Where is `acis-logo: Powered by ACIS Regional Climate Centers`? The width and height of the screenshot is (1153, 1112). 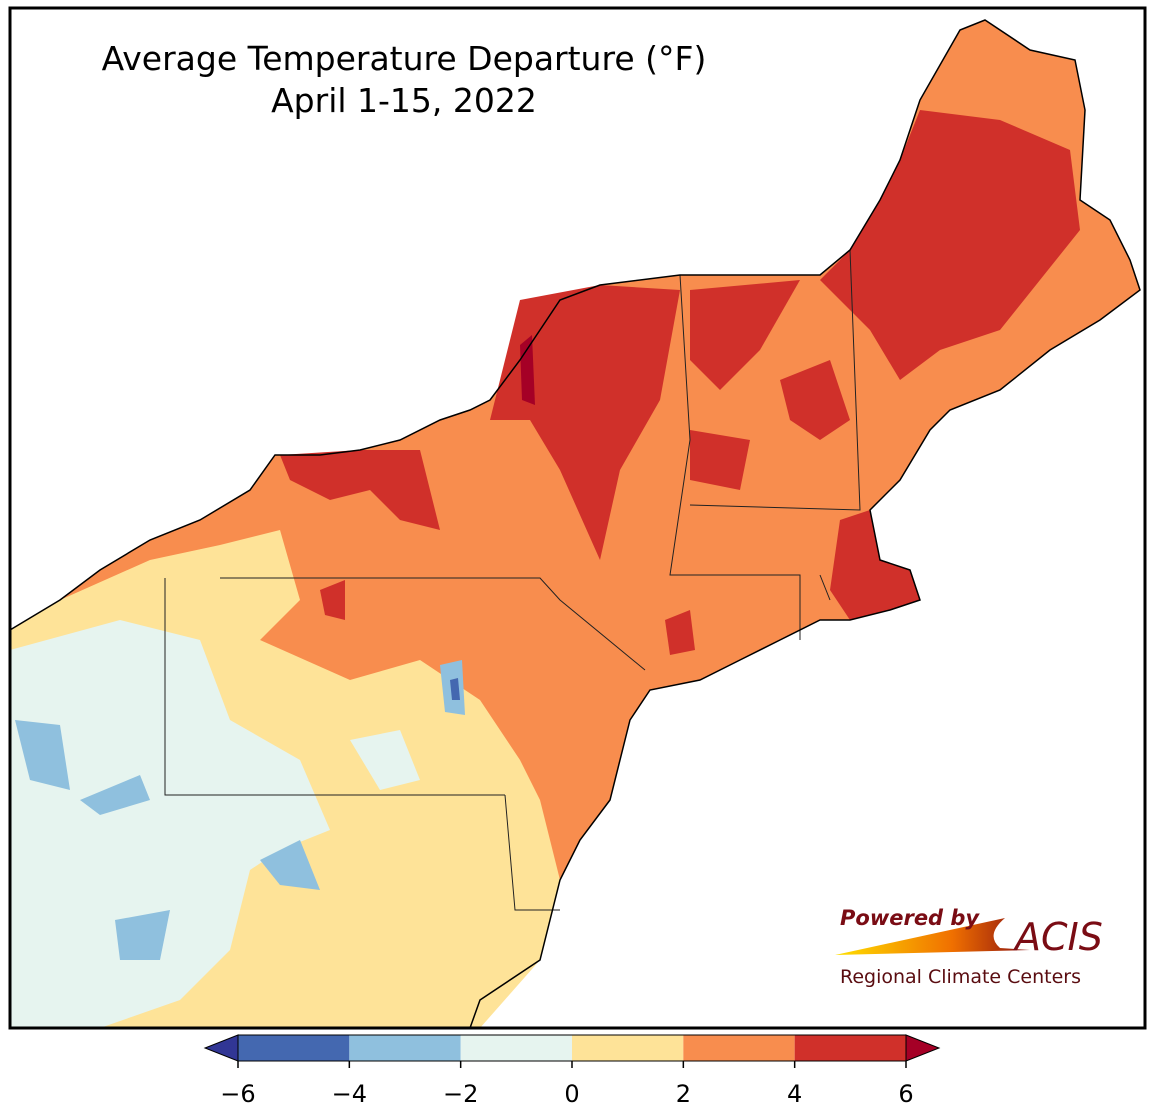
acis-logo: Powered by ACIS Regional Climate Centers is located at coordinates (969, 947).